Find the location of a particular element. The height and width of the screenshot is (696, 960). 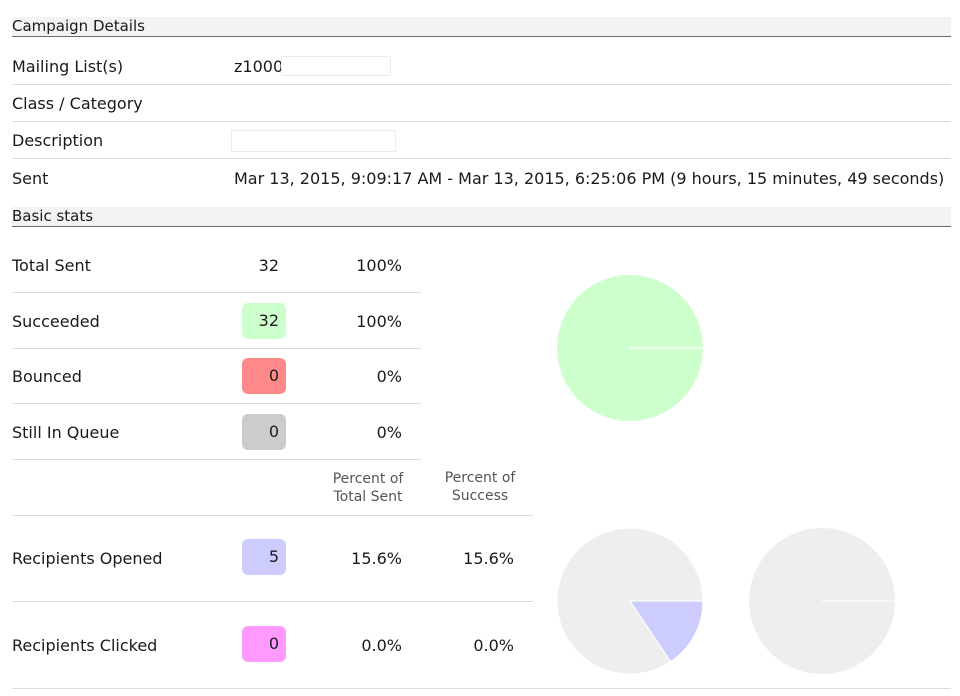

class-category-label: Class / Category is located at coordinates (77, 103).